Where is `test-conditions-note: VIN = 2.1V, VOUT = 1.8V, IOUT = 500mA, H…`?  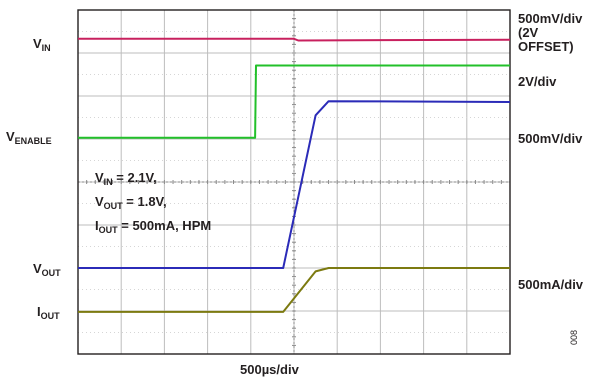 test-conditions-note: VIN = 2.1V, VOUT = 1.8V, IOUT = 500mA, H… is located at coordinates (153, 204).